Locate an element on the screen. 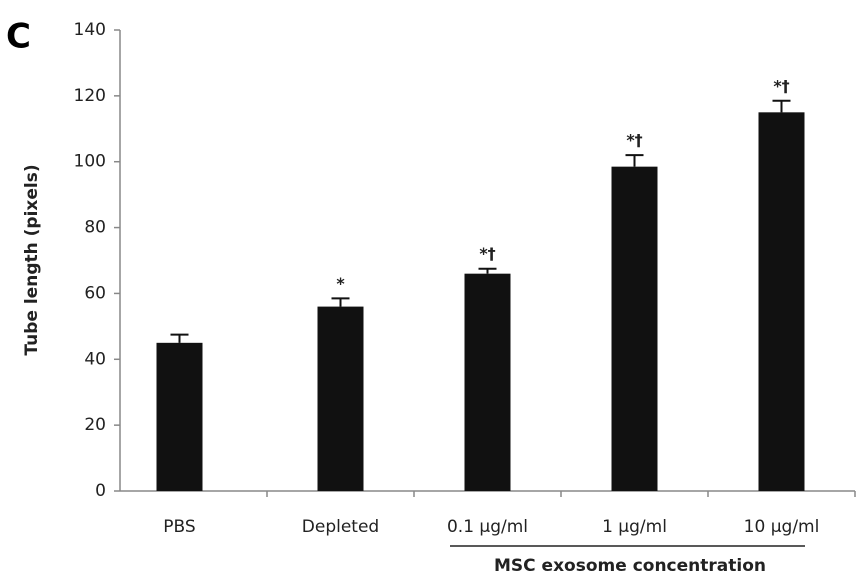  y-tick-label: 20 is located at coordinates (95, 425).